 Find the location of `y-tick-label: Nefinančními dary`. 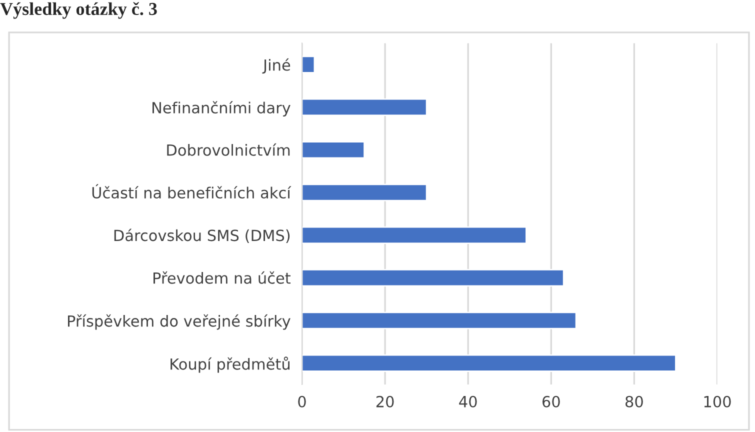

y-tick-label: Nefinančními dary is located at coordinates (221, 108).